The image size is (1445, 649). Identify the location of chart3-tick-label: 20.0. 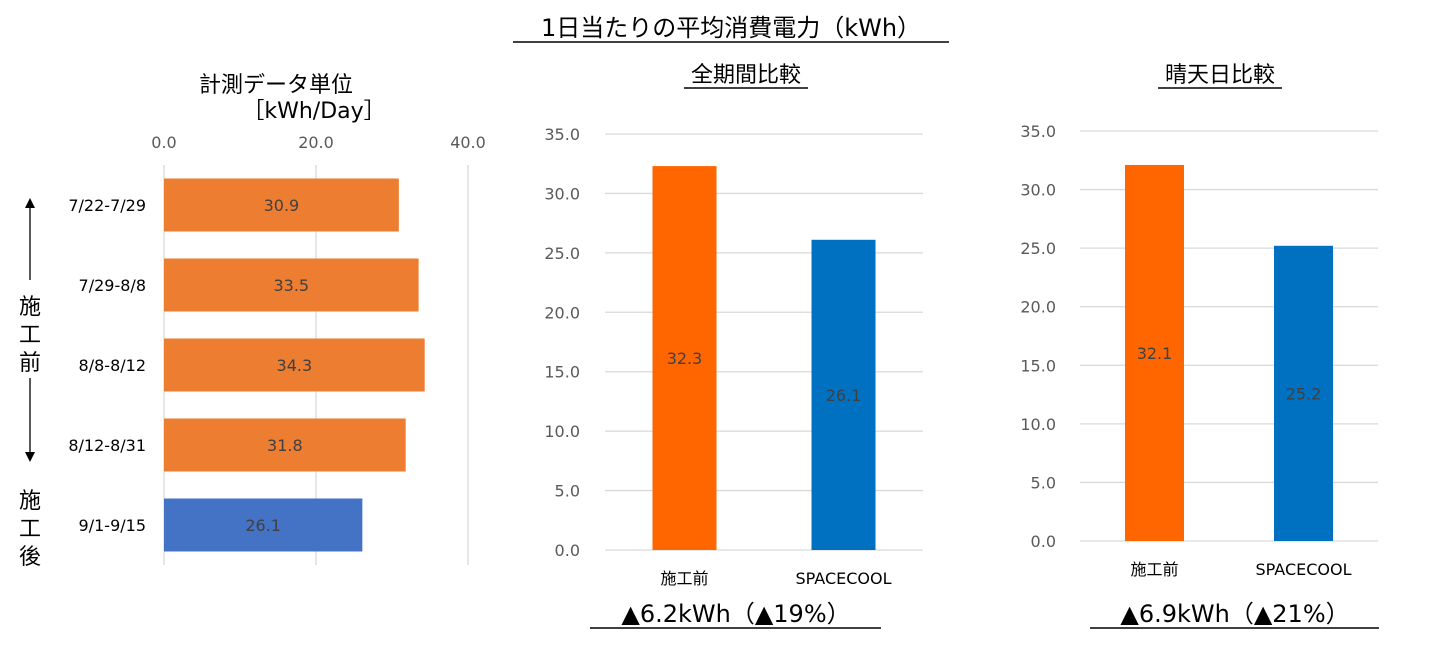
(1038, 307).